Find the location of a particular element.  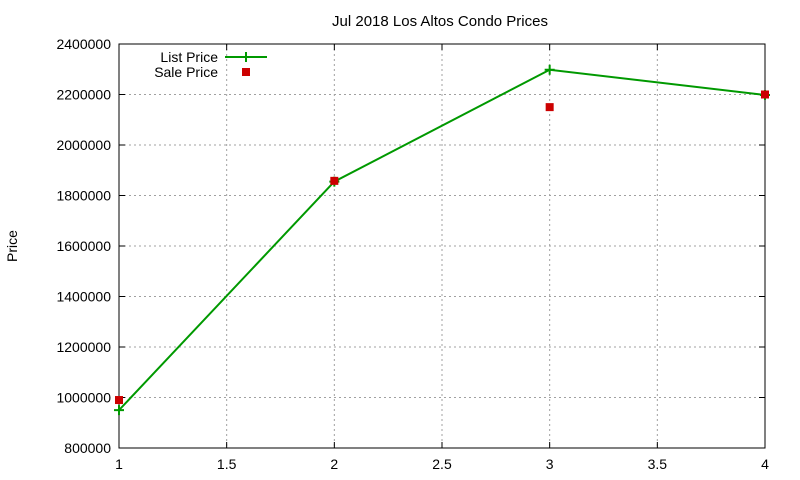

x-tick-label: 3.5 is located at coordinates (658, 464).